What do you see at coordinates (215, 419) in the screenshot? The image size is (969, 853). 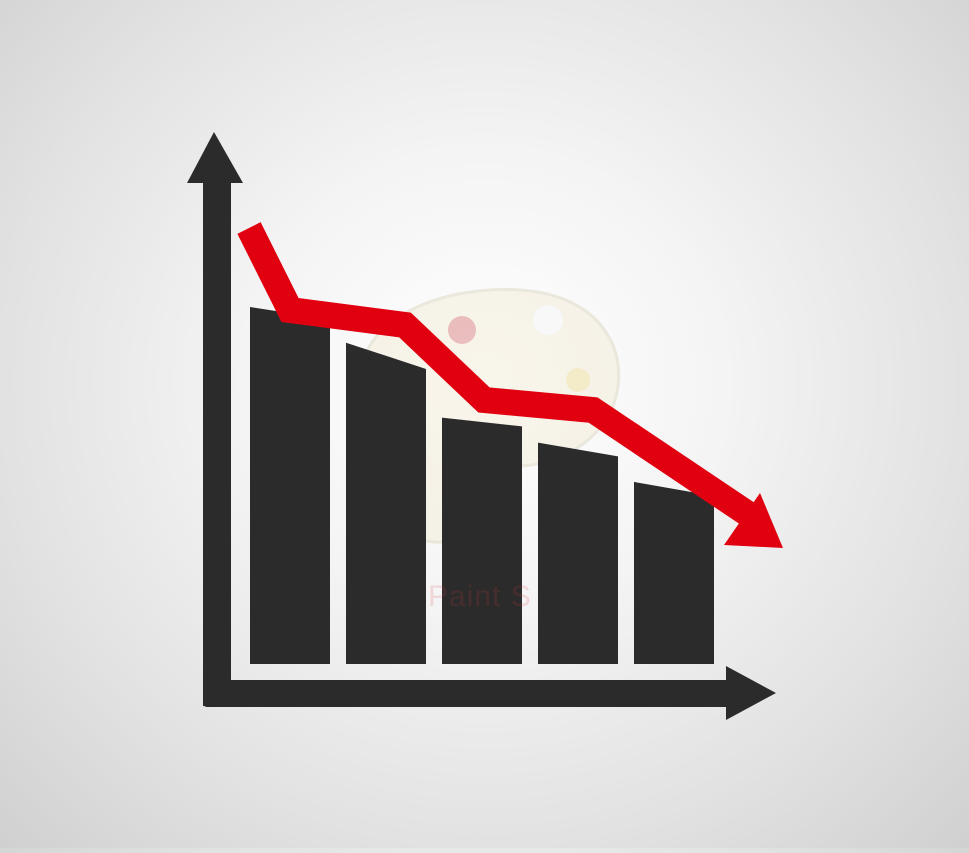 I see `y-axis` at bounding box center [215, 419].